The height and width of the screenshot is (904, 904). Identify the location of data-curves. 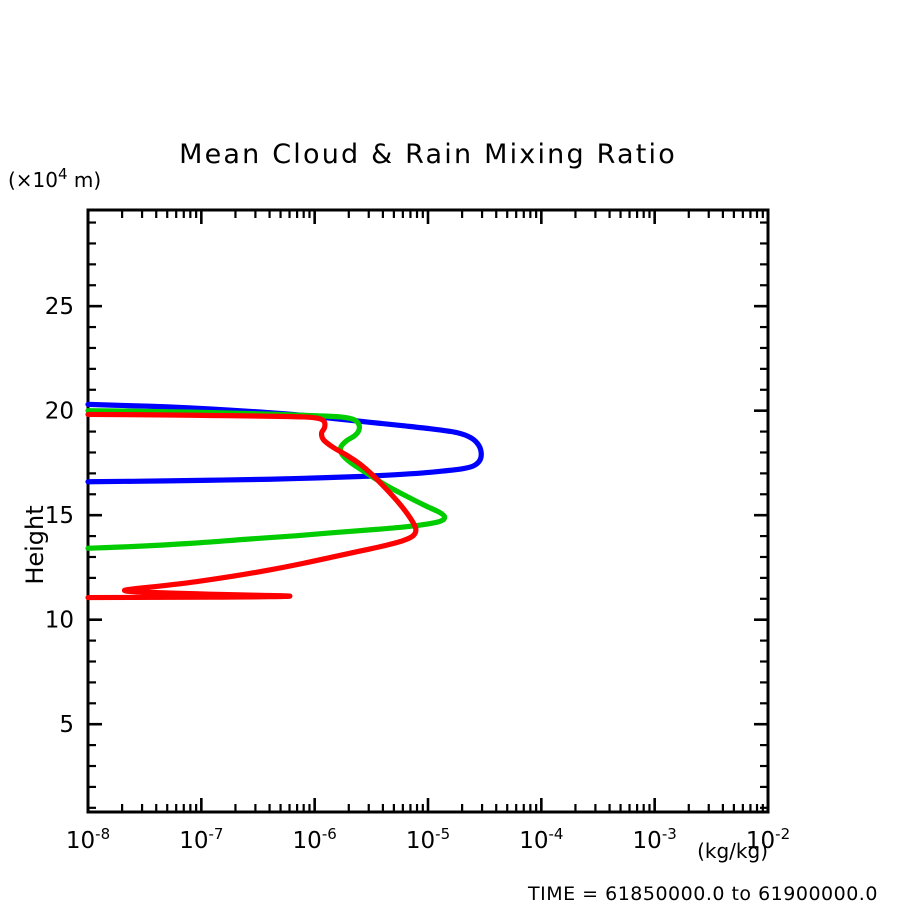
(284, 501).